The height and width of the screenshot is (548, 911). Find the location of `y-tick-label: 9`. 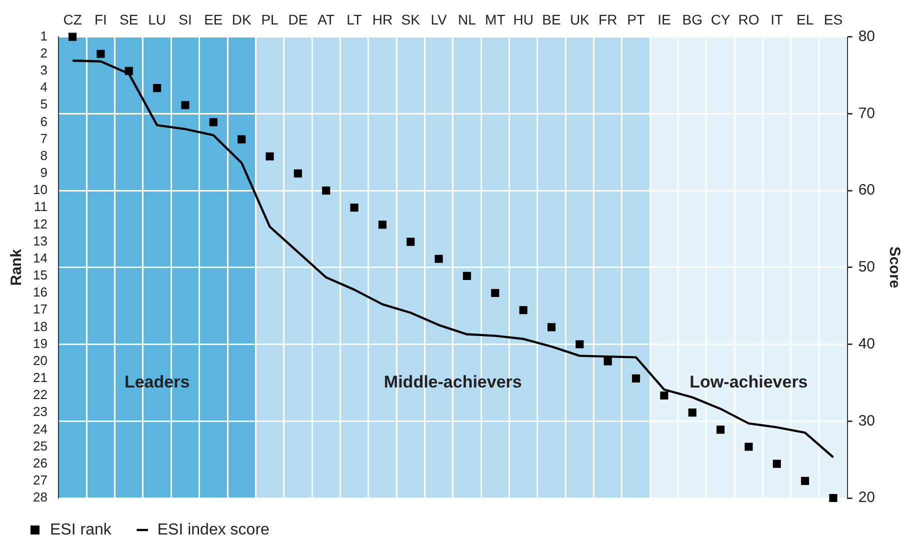

y-tick-label: 9 is located at coordinates (44, 172).